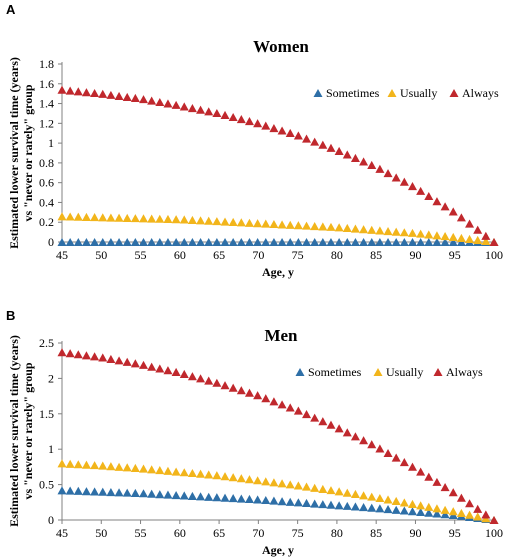 The height and width of the screenshot is (558, 520). Describe the element at coordinates (278, 550) in the screenshot. I see `x-axis-label: Age, y` at that location.